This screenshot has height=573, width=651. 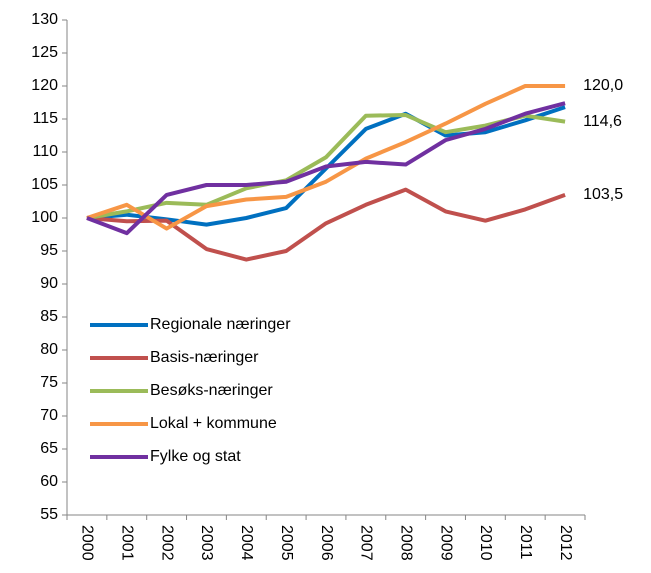 What do you see at coordinates (286, 543) in the screenshot?
I see `x-tick-label: 2005` at bounding box center [286, 543].